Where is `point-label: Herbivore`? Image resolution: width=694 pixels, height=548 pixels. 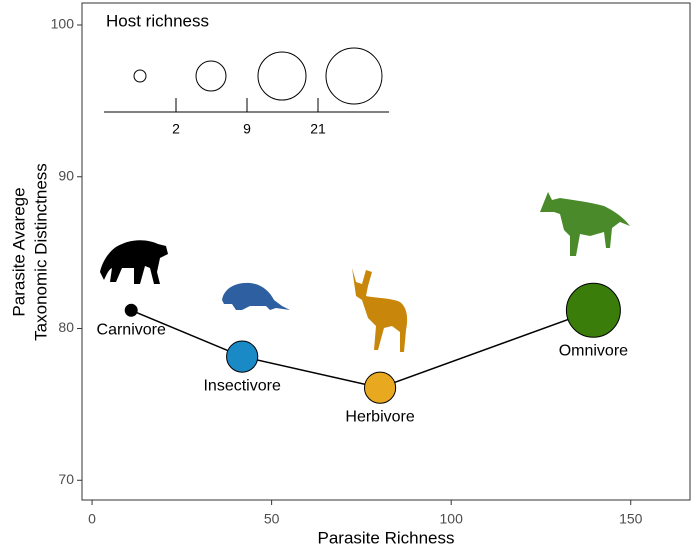
point-label: Herbivore is located at coordinates (379, 417).